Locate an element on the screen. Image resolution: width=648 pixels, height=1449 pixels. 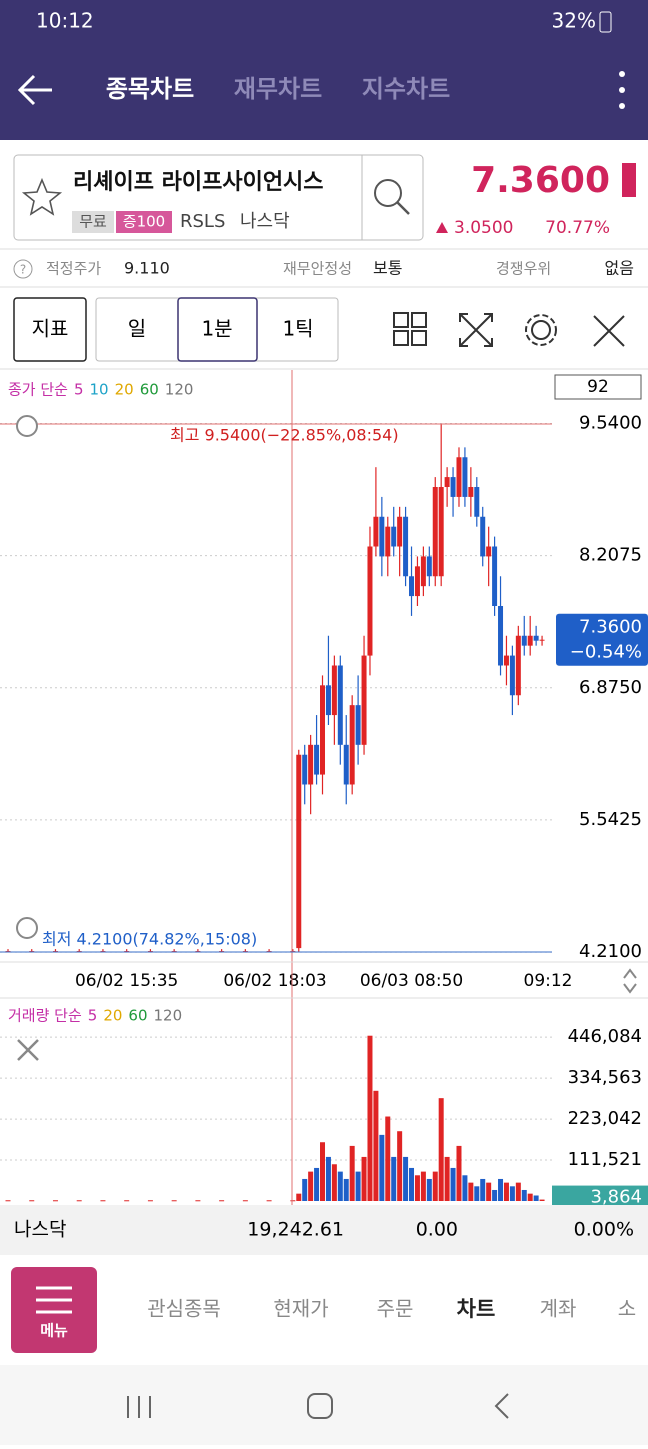
metric-label: 경쟁우위 is located at coordinates (523, 269).